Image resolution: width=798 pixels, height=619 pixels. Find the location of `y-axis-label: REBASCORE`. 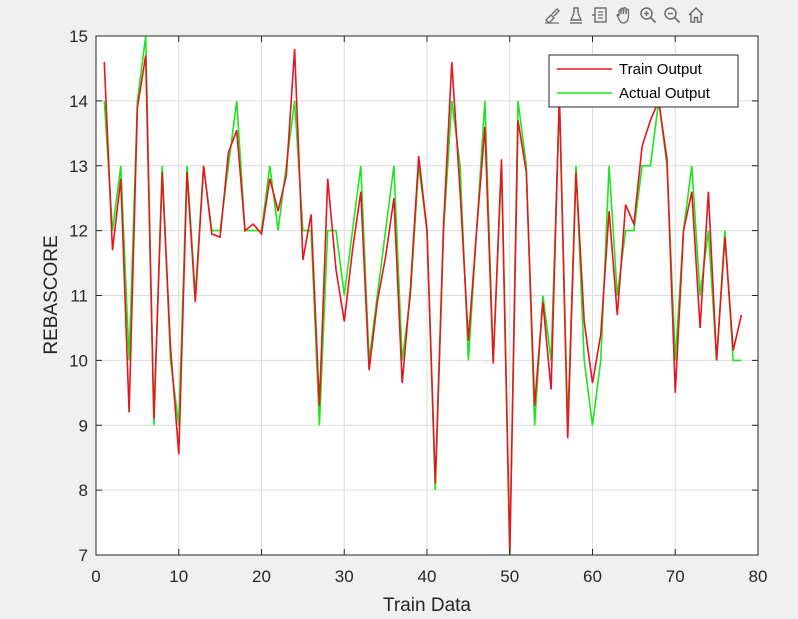

y-axis-label: REBASCORE is located at coordinates (51, 294).